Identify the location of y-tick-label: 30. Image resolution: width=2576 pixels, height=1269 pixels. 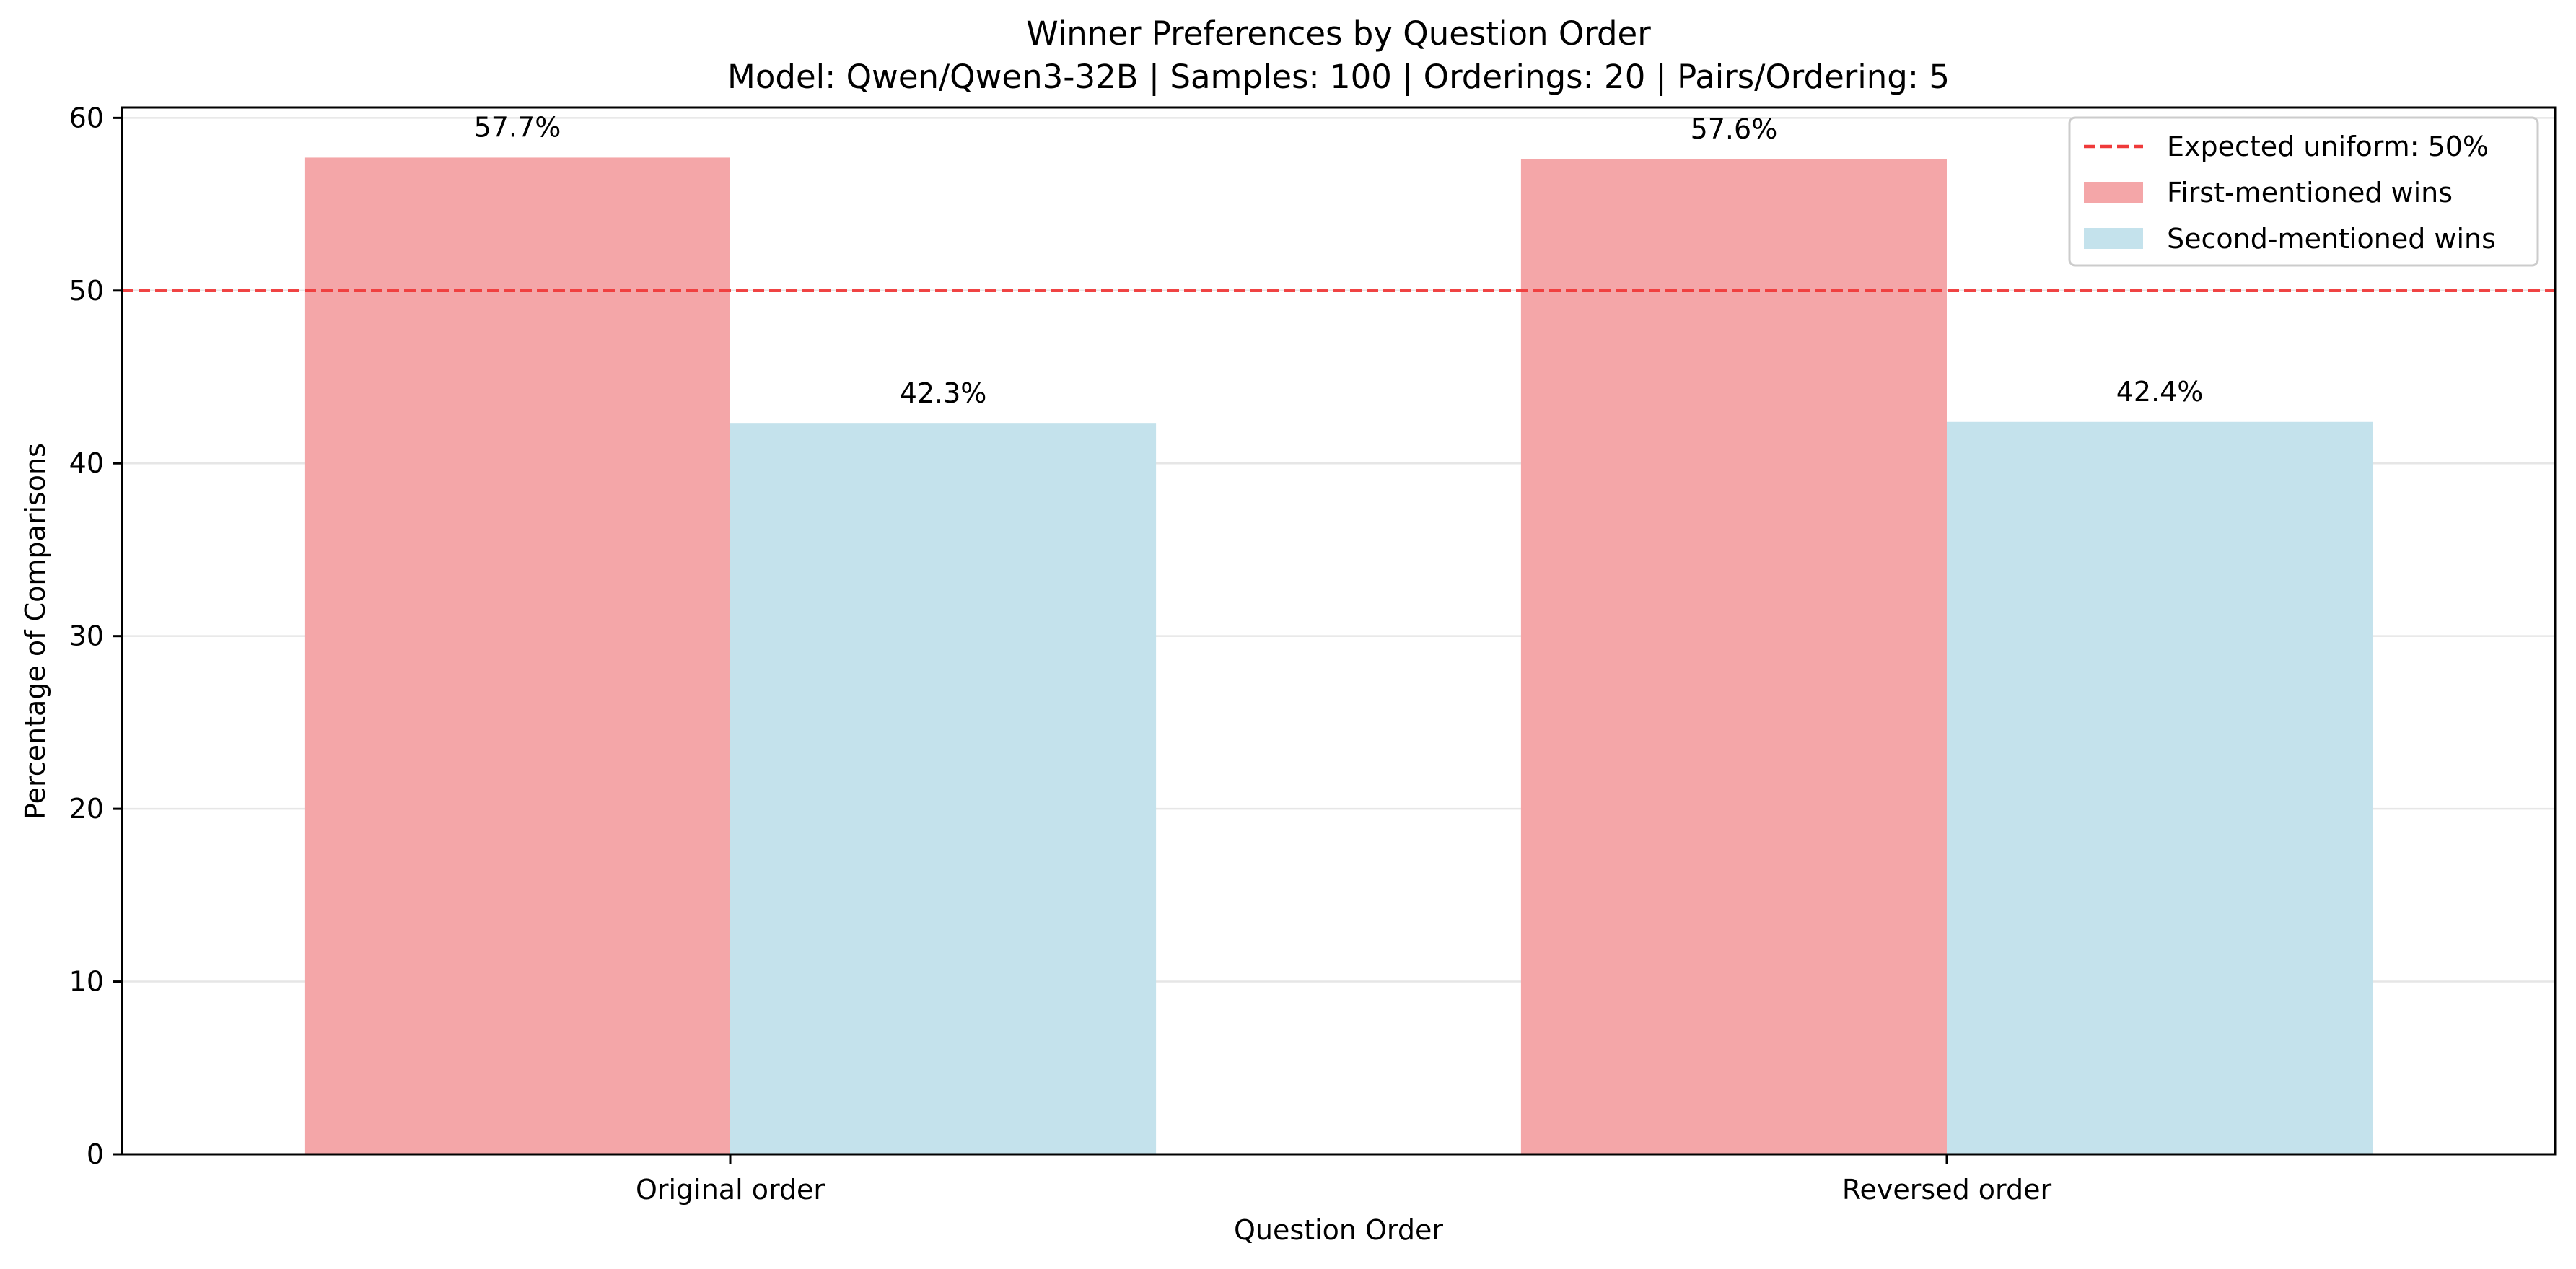
(86, 636).